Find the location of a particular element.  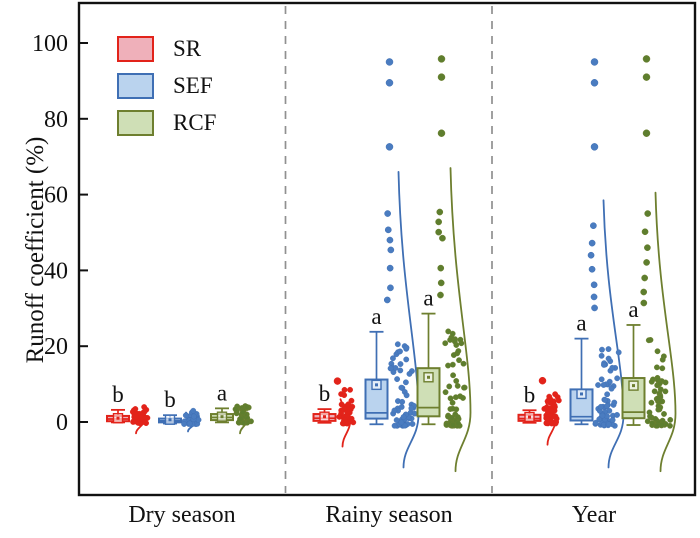

legend-swatch-sr is located at coordinates (135, 48).